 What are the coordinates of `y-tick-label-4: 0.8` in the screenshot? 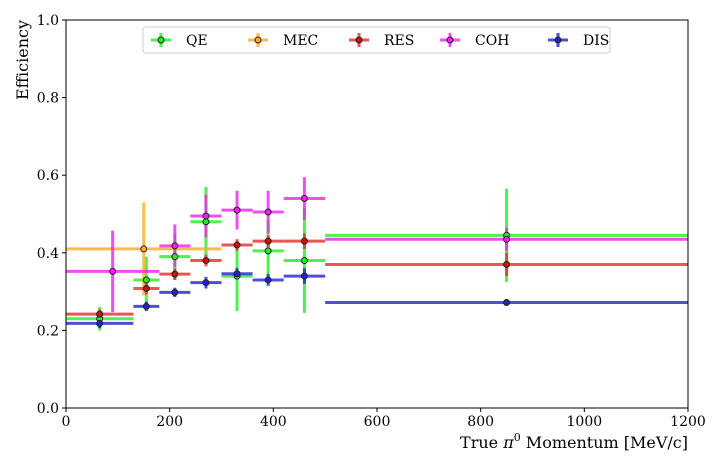 It's located at (48, 99).